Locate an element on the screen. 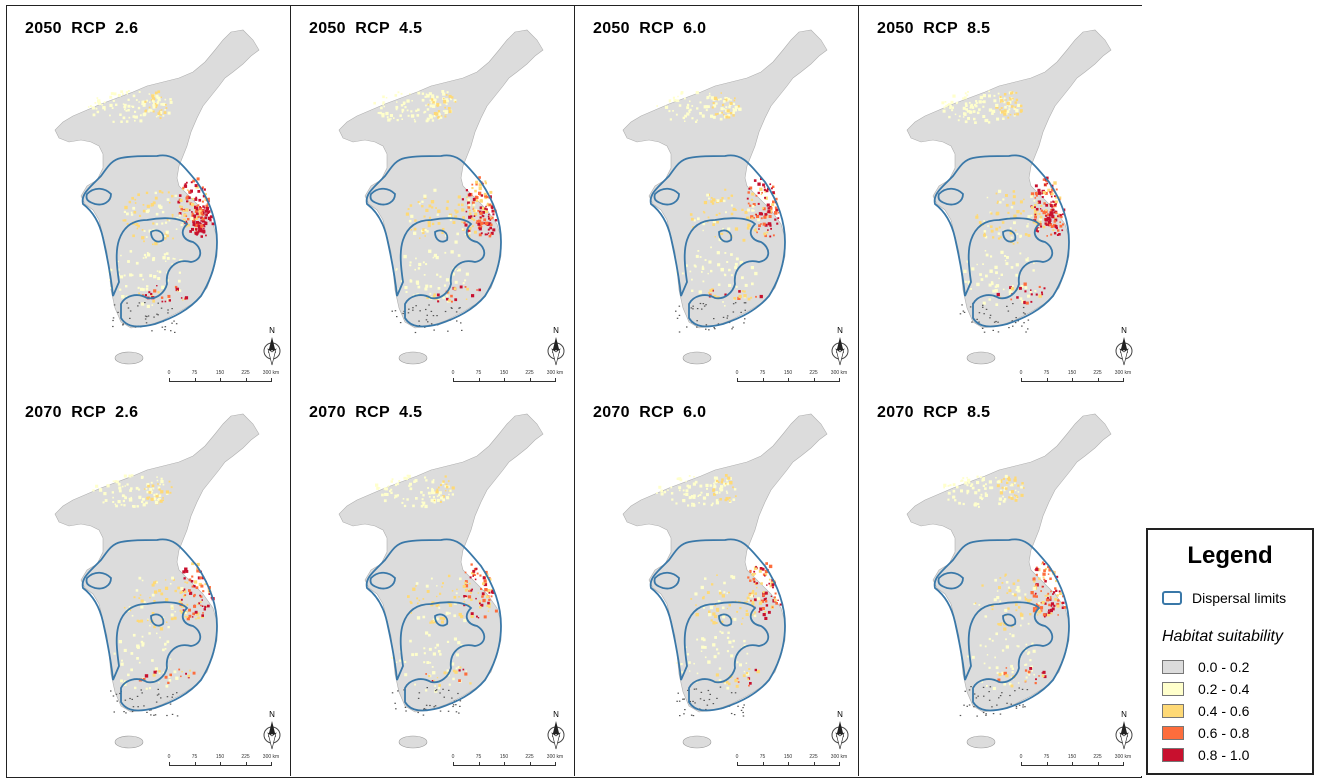 The width and height of the screenshot is (1318, 780). panel-title: 2070 RCP 8.5 is located at coordinates (934, 412).